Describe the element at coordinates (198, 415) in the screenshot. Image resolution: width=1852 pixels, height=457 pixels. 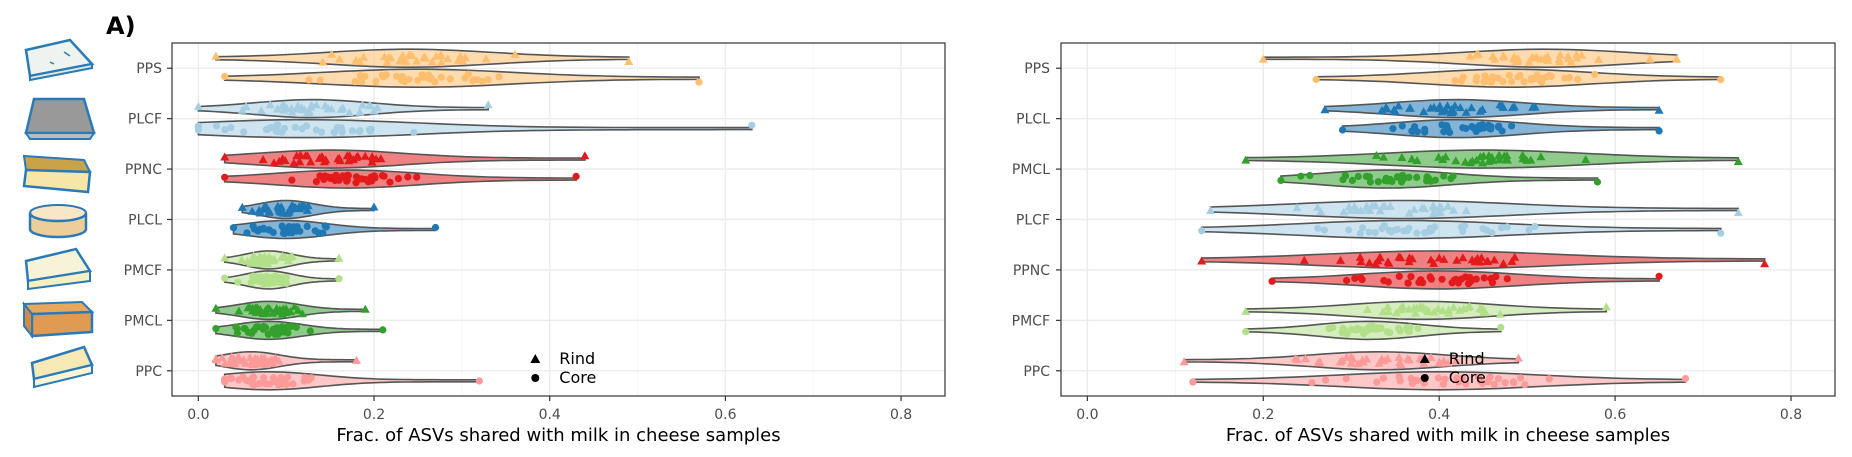
I see `x-tick-label: 0.0` at that location.